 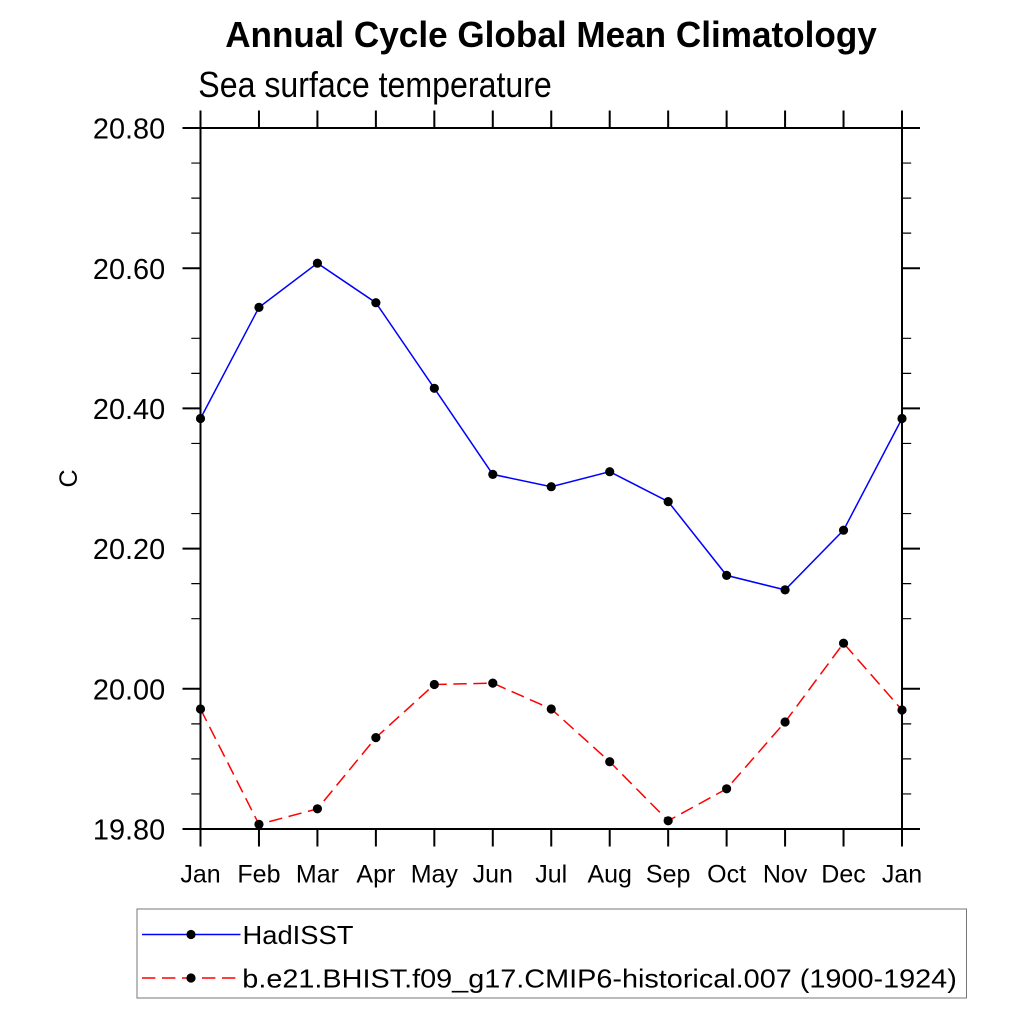 I want to click on svg-text: 20.20, so click(x=129, y=550).